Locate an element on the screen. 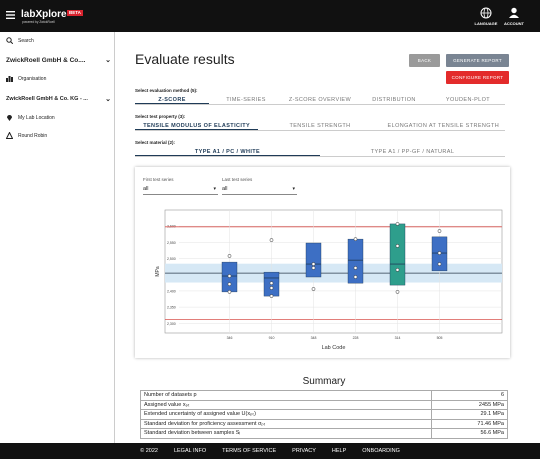 This screenshot has height=459, width=540. x-tick-label: 346 is located at coordinates (230, 338).